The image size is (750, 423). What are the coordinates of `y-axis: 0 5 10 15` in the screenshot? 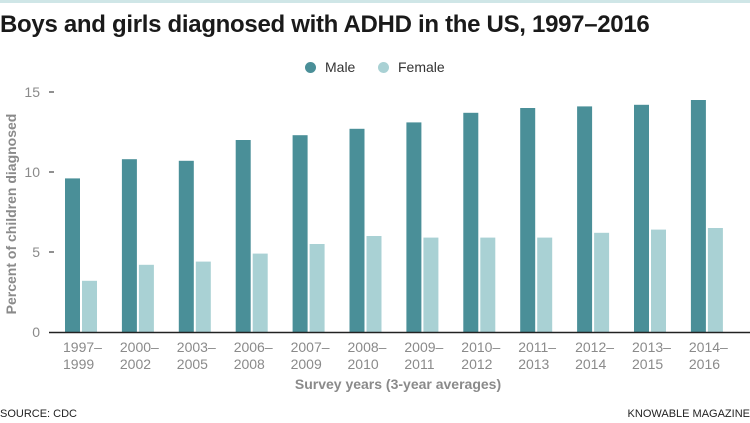 It's located at (39, 212).